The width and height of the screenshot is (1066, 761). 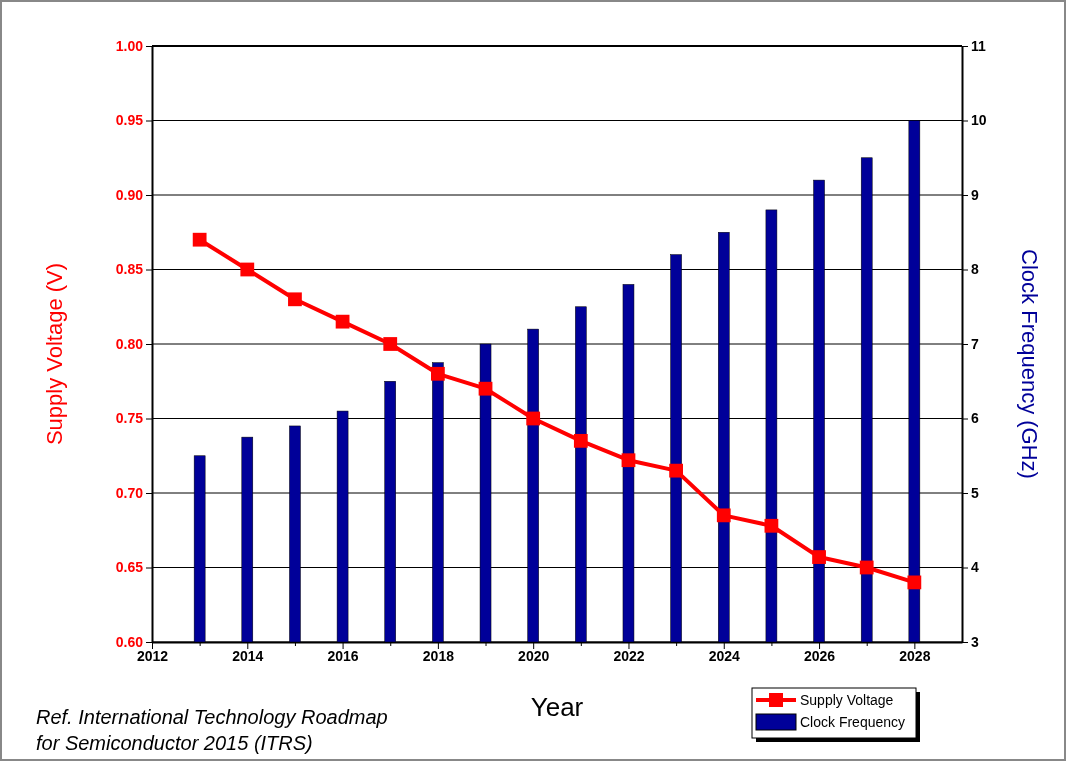 I want to click on y-tick-label: 0.70, so click(x=129, y=492).